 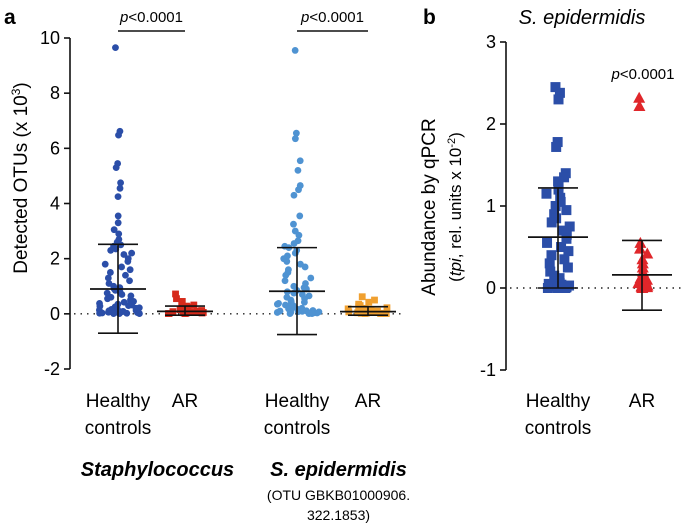 I want to click on panel-b-y-tick-label: 3, so click(x=491, y=42).